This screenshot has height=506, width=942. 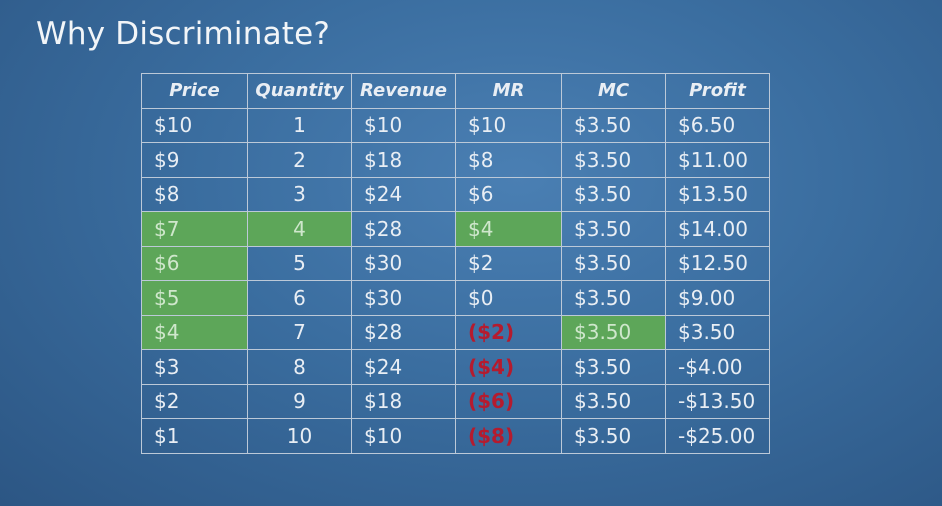 What do you see at coordinates (194, 367) in the screenshot?
I see `price-cell: $3` at bounding box center [194, 367].